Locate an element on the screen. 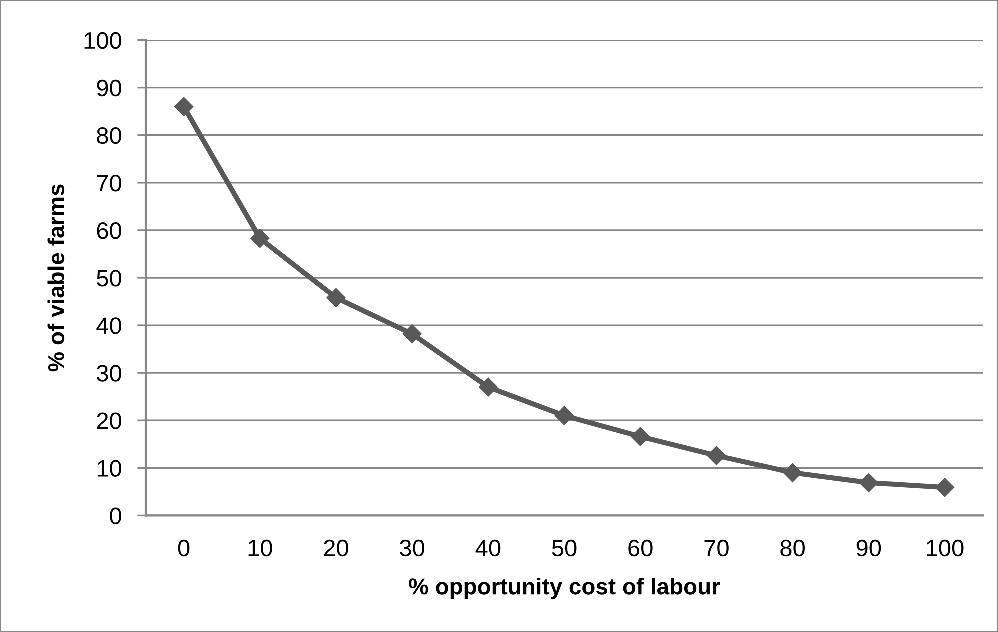 The width and height of the screenshot is (998, 632). y-tick-label: 90 is located at coordinates (109, 88).